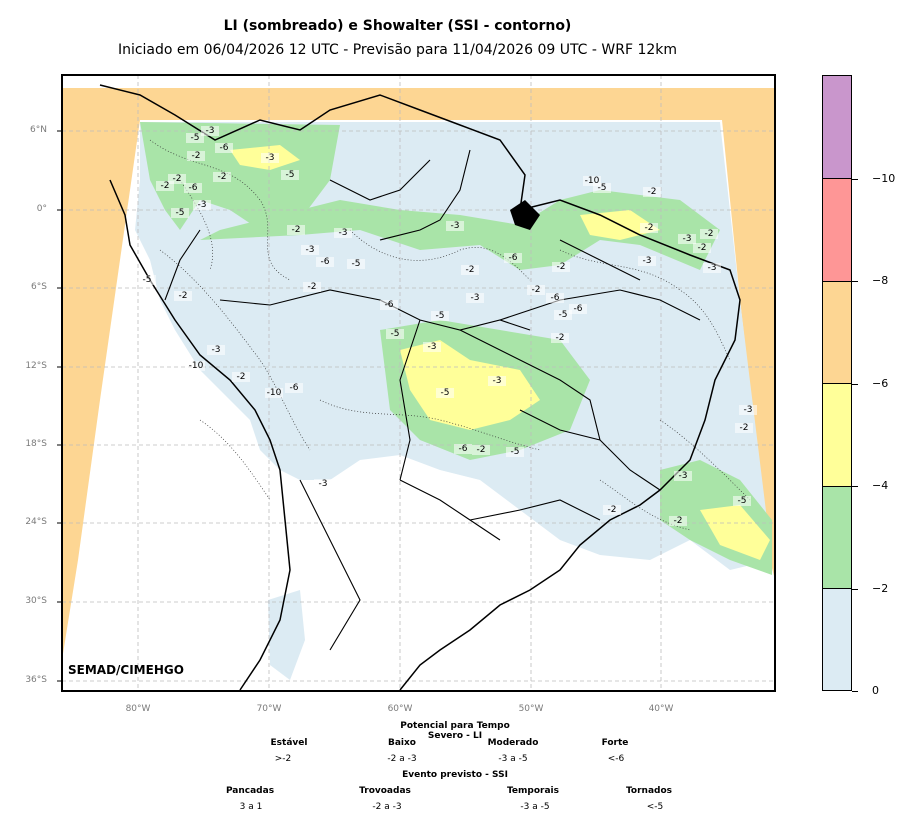  I want to click on legend-severe-value-1: -2 a -3, so click(402, 759).